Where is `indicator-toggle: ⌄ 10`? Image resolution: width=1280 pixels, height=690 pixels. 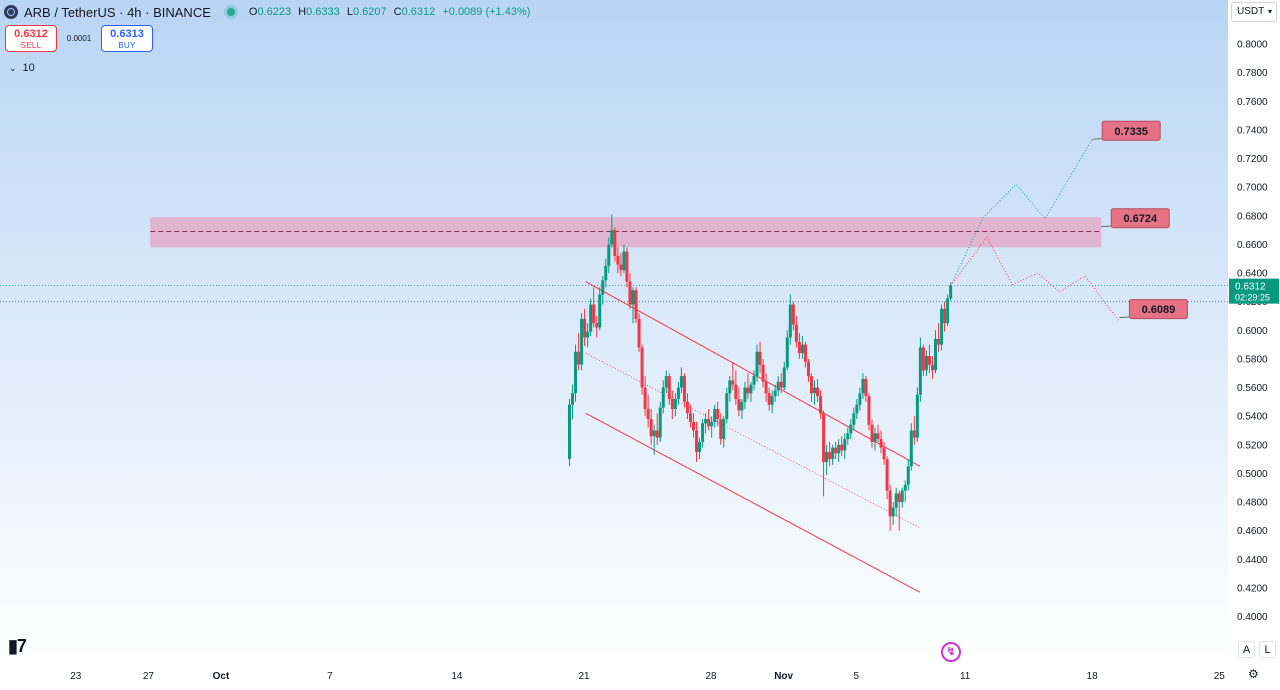 indicator-toggle: ⌄ 10 is located at coordinates (22, 68).